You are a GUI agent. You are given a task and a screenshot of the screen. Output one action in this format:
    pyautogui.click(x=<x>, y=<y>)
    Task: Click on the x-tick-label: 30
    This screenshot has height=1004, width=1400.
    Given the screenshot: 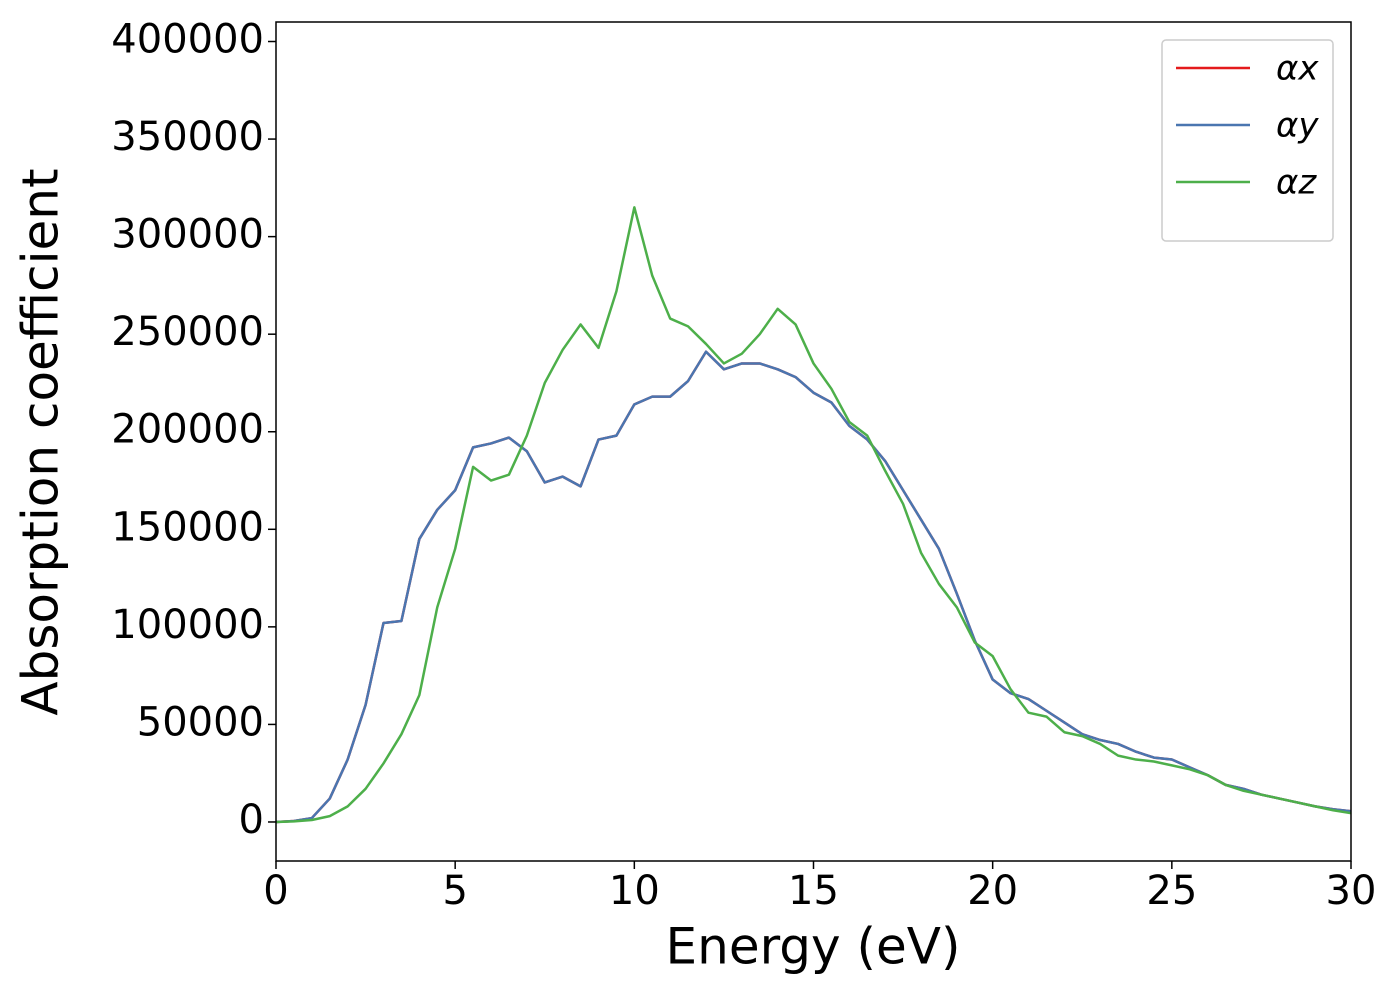 What is the action you would take?
    pyautogui.click(x=1351, y=891)
    